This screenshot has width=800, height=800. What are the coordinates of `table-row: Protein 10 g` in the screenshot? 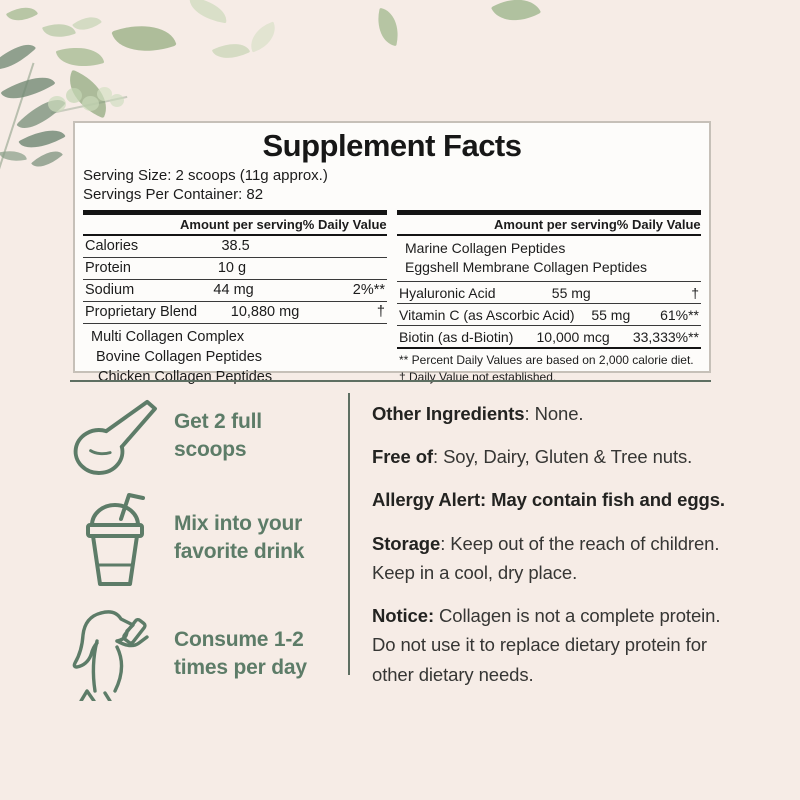 It's located at (235, 267).